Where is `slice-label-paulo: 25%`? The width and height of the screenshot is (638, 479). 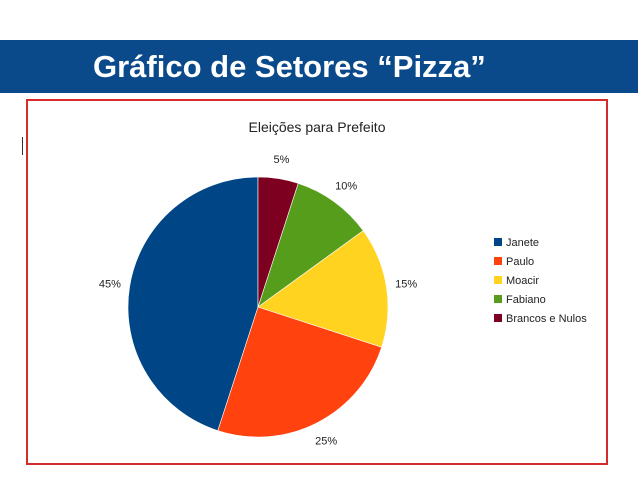
slice-label-paulo: 25% is located at coordinates (326, 442).